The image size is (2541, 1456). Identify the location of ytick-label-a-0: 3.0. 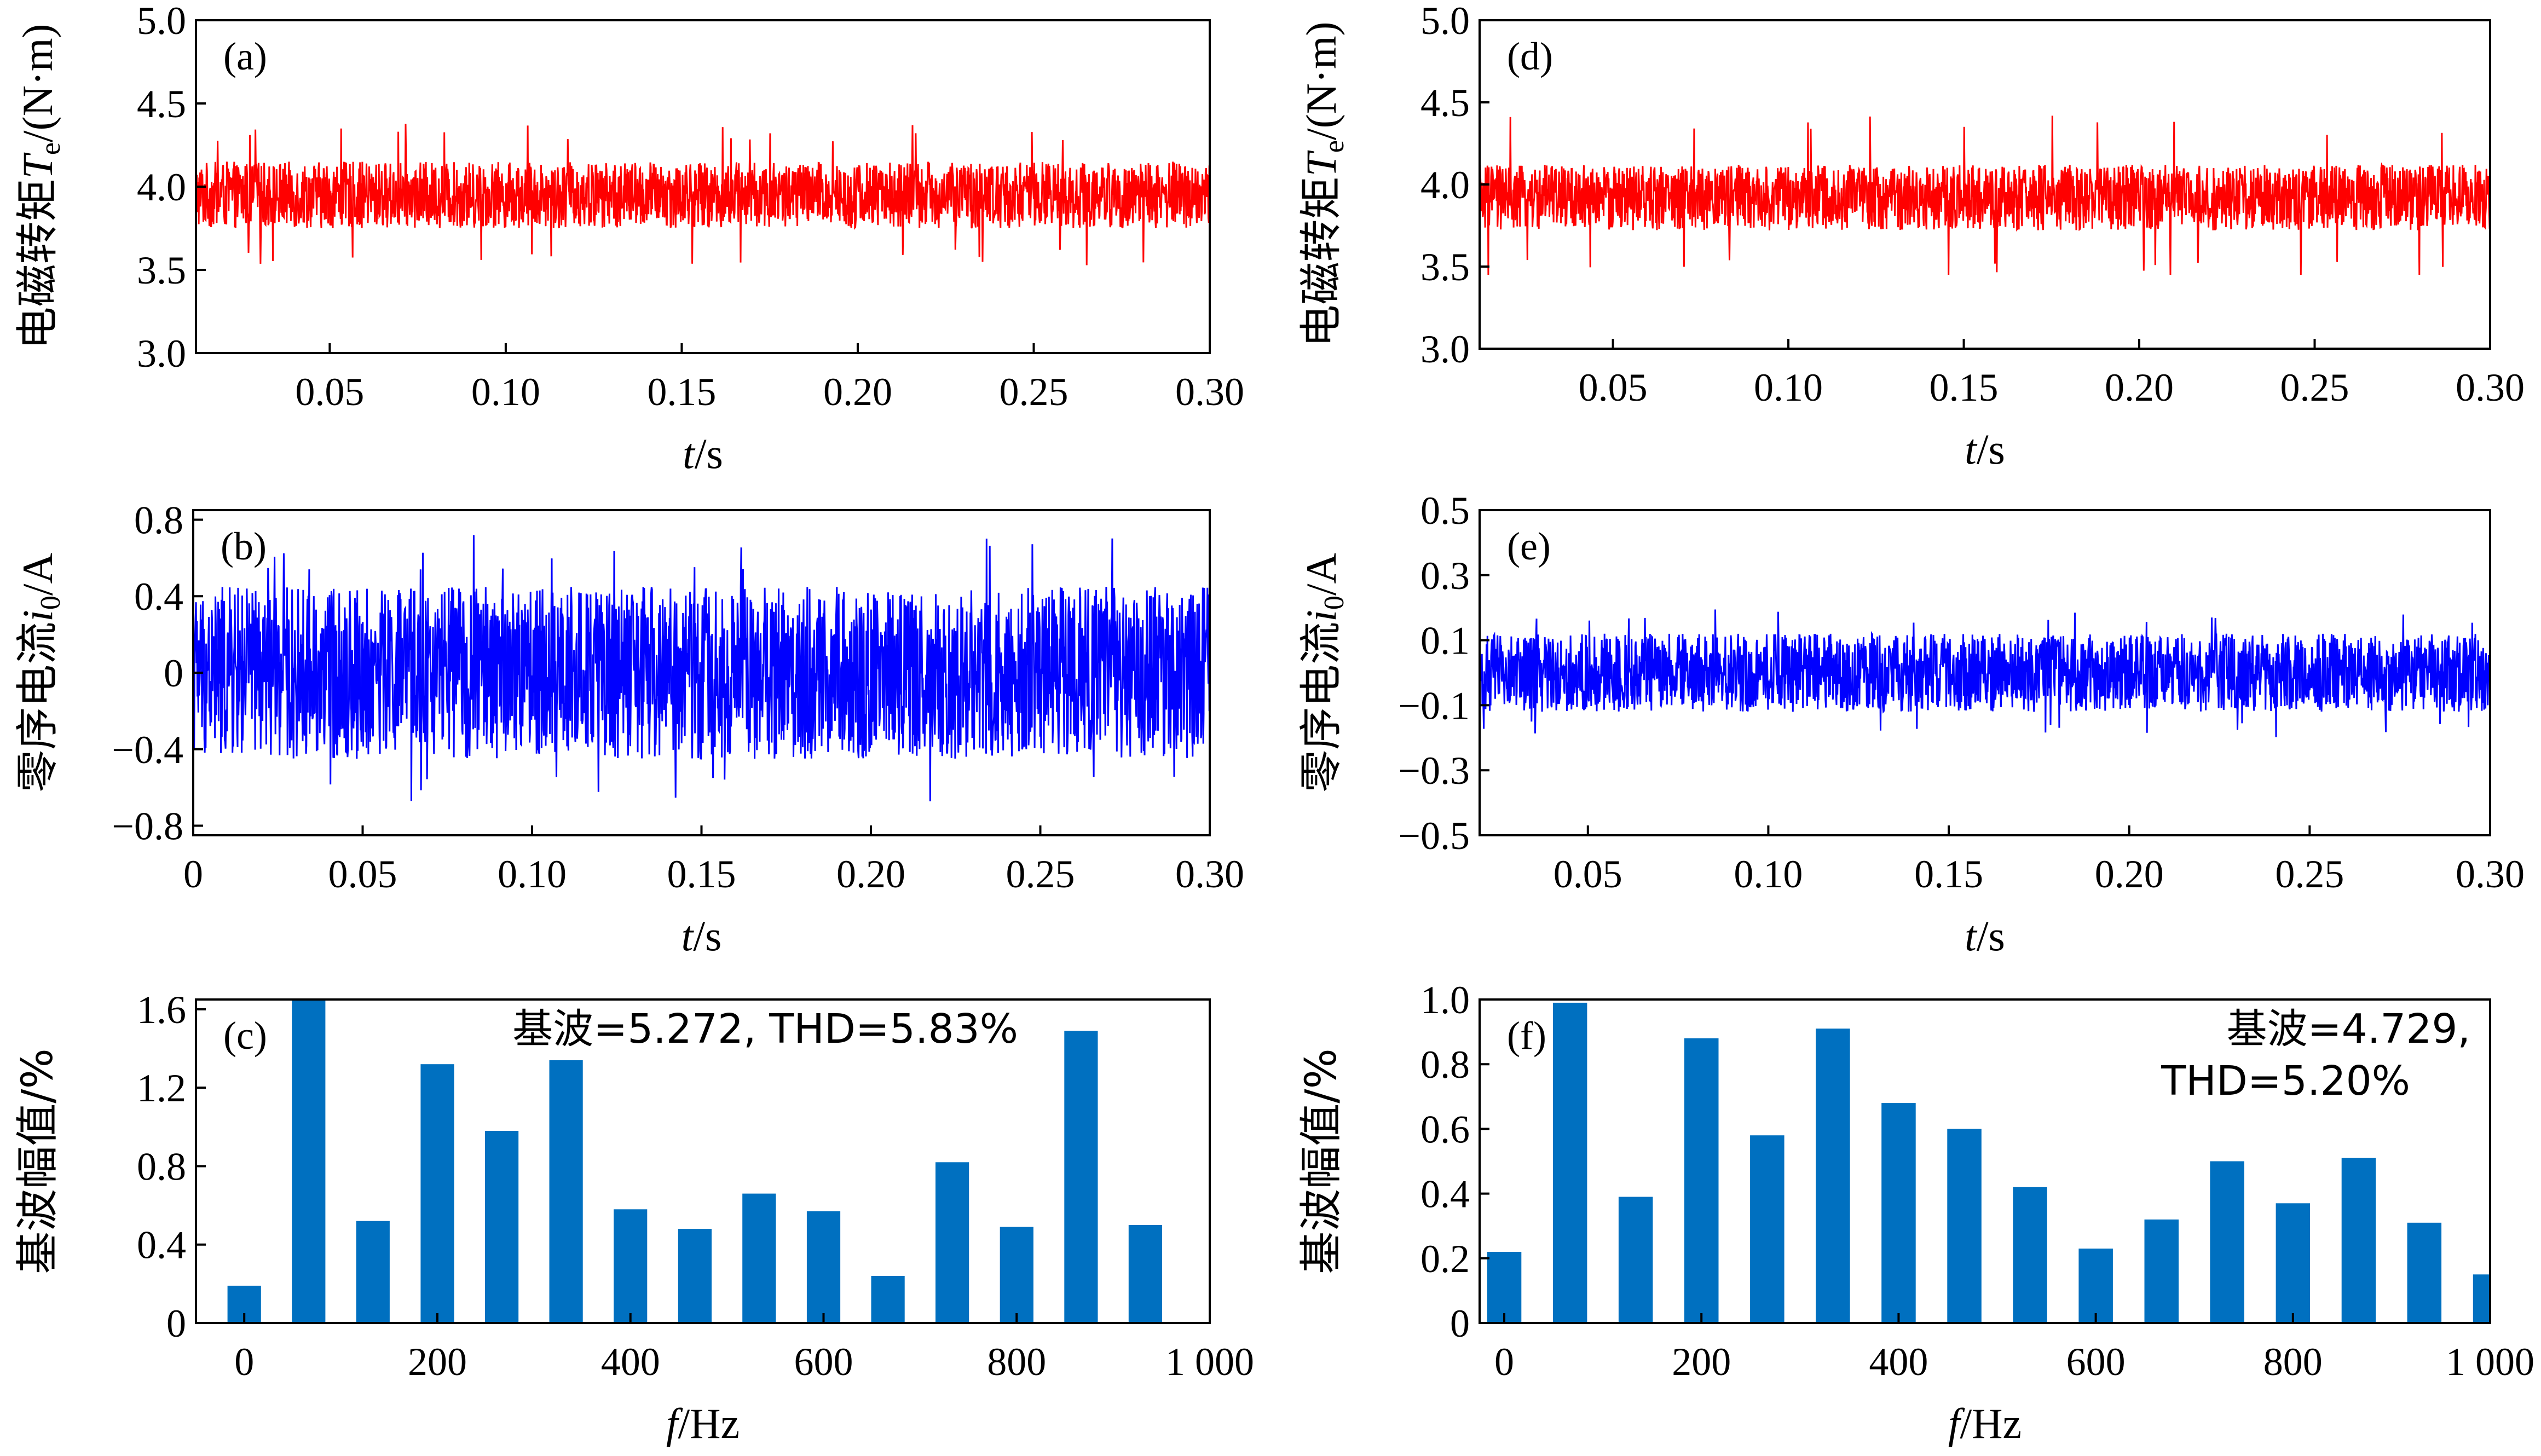
(162, 353).